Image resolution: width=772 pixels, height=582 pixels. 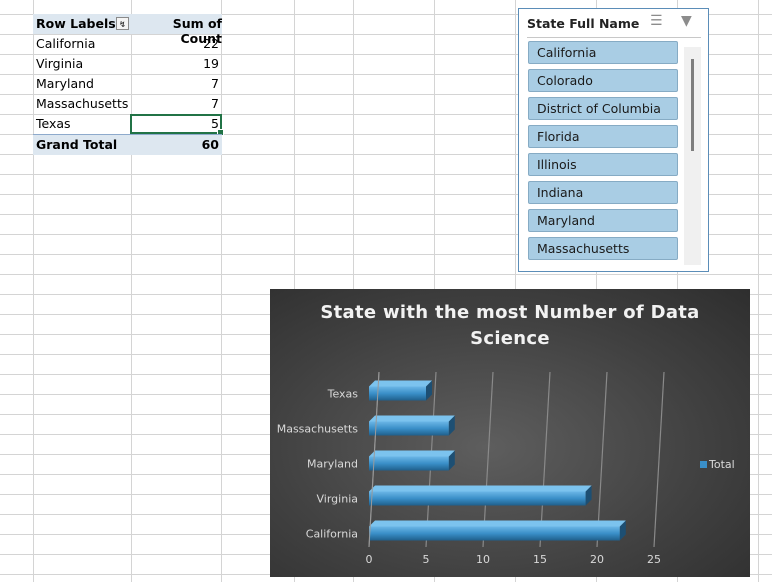 I want to click on bar-texas, so click(x=397, y=393).